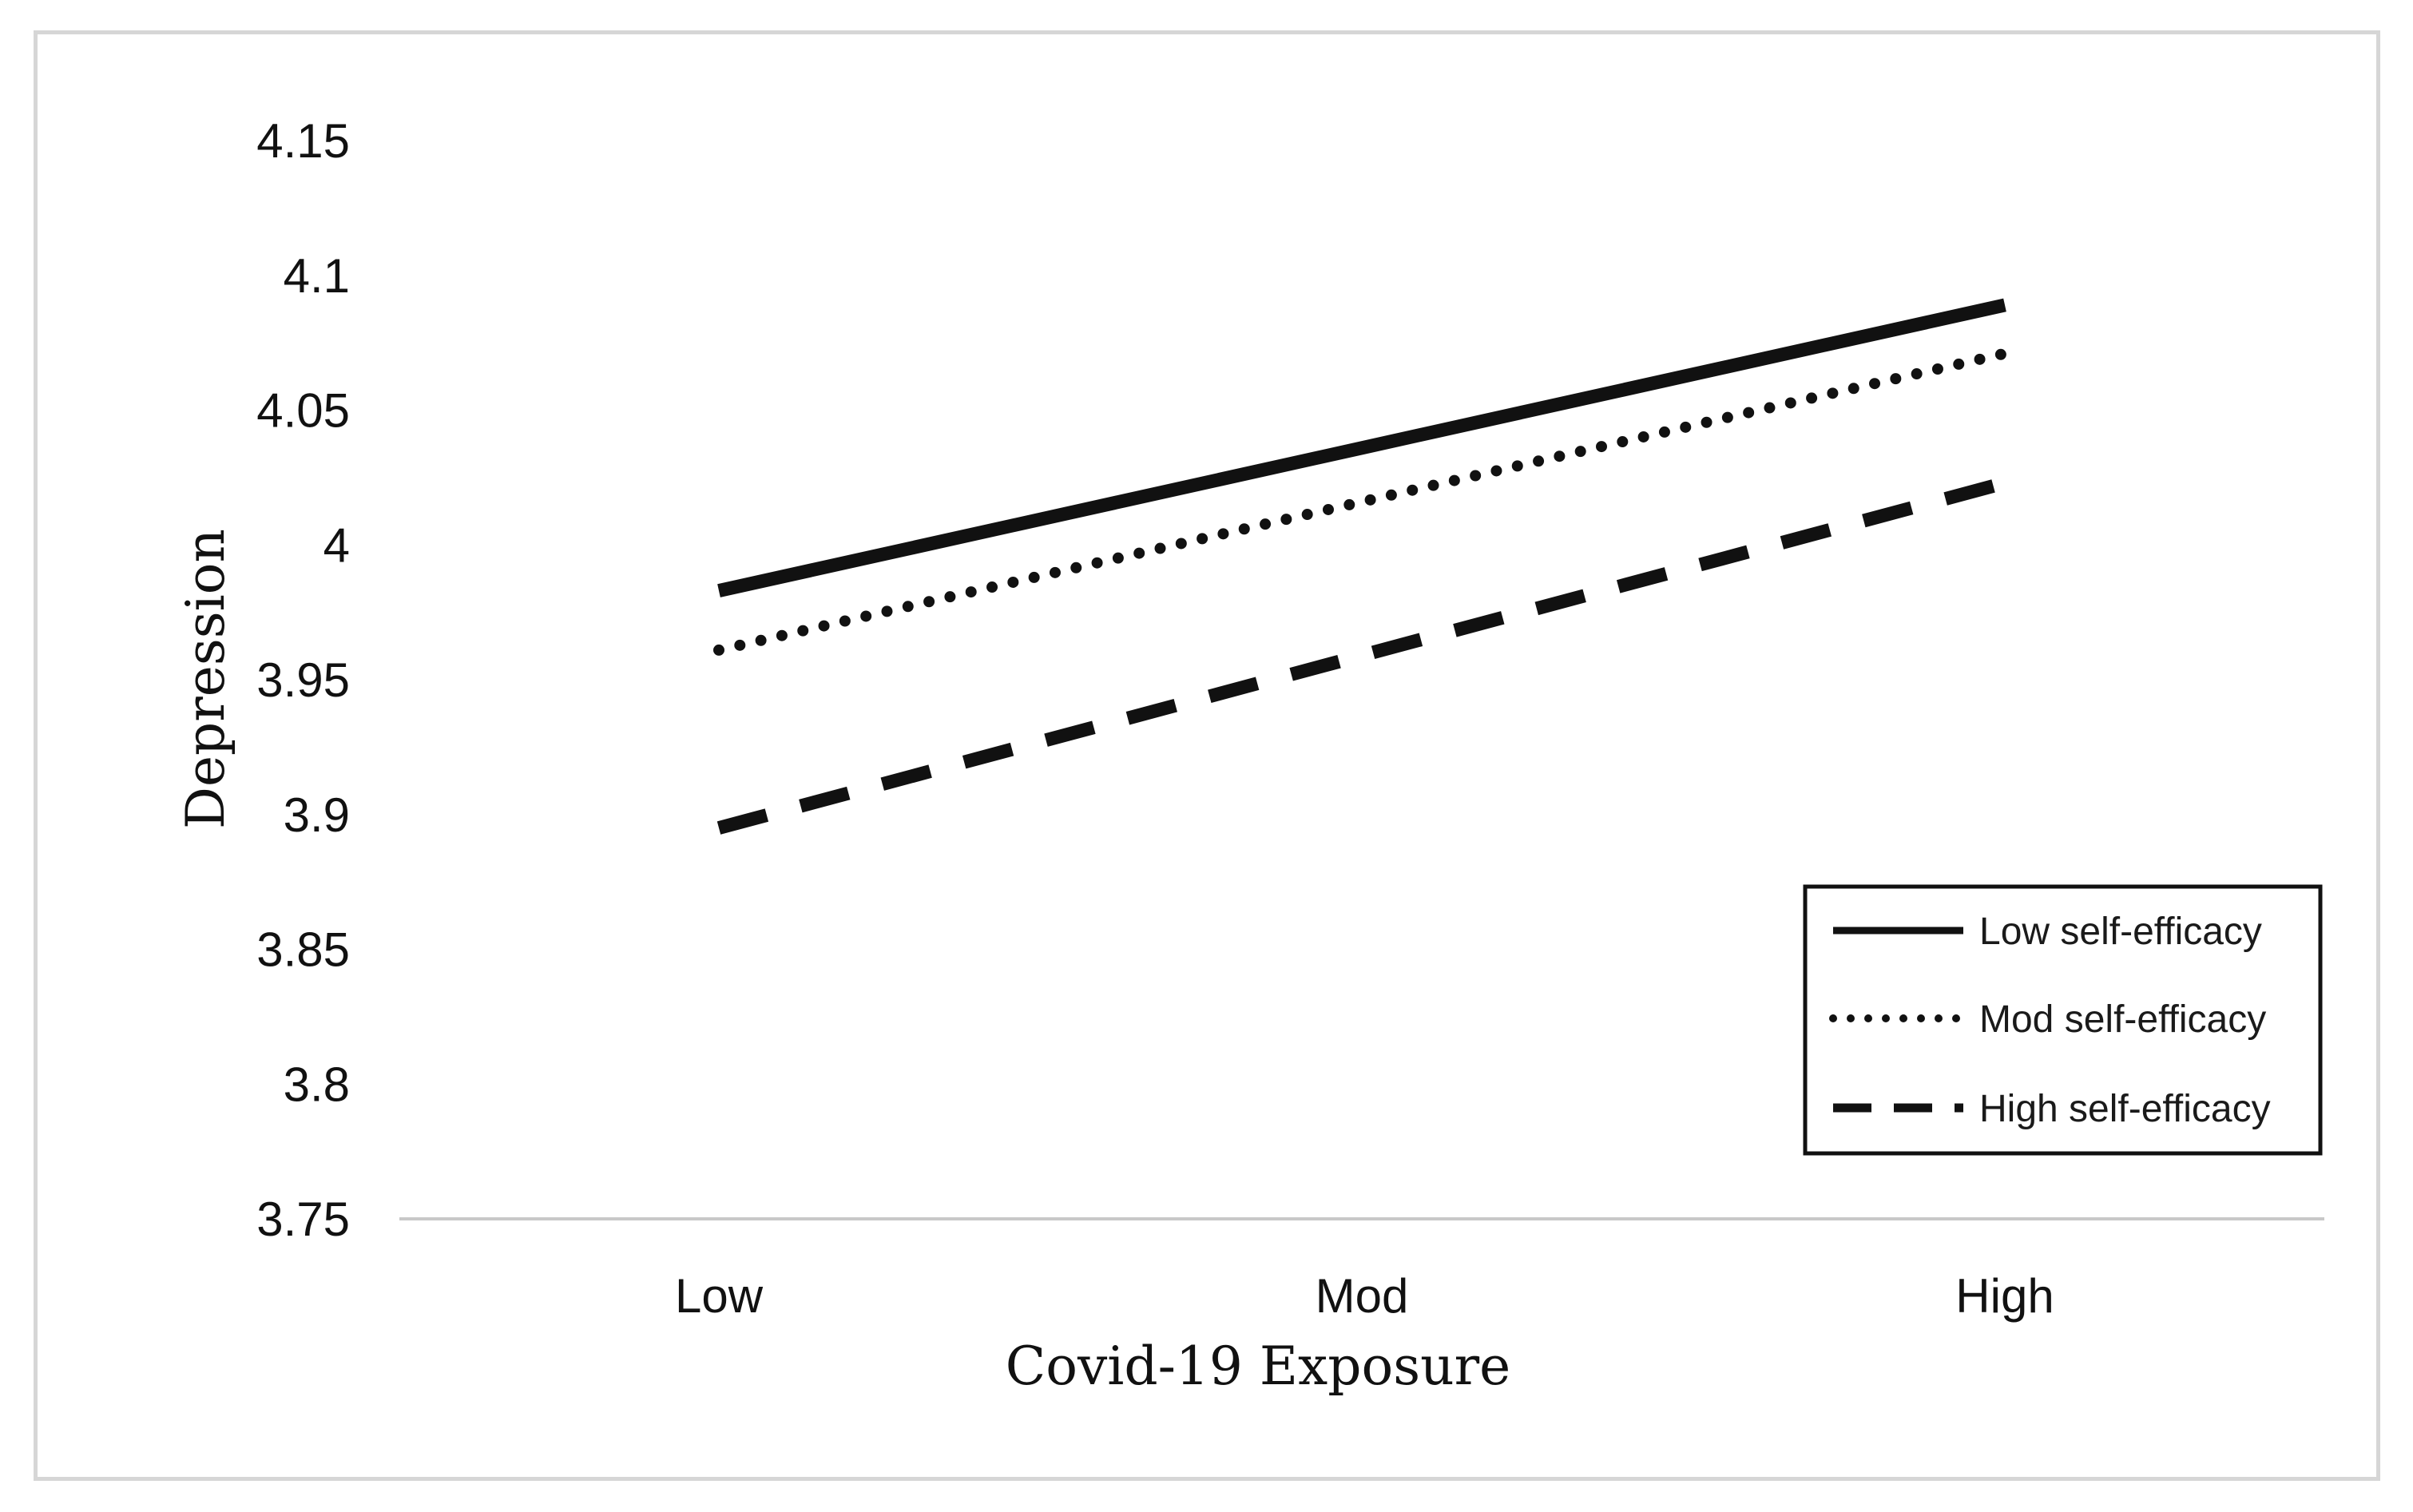 The width and height of the screenshot is (2413, 1512). What do you see at coordinates (336, 545) in the screenshot?
I see `y-tick-label: 4` at bounding box center [336, 545].